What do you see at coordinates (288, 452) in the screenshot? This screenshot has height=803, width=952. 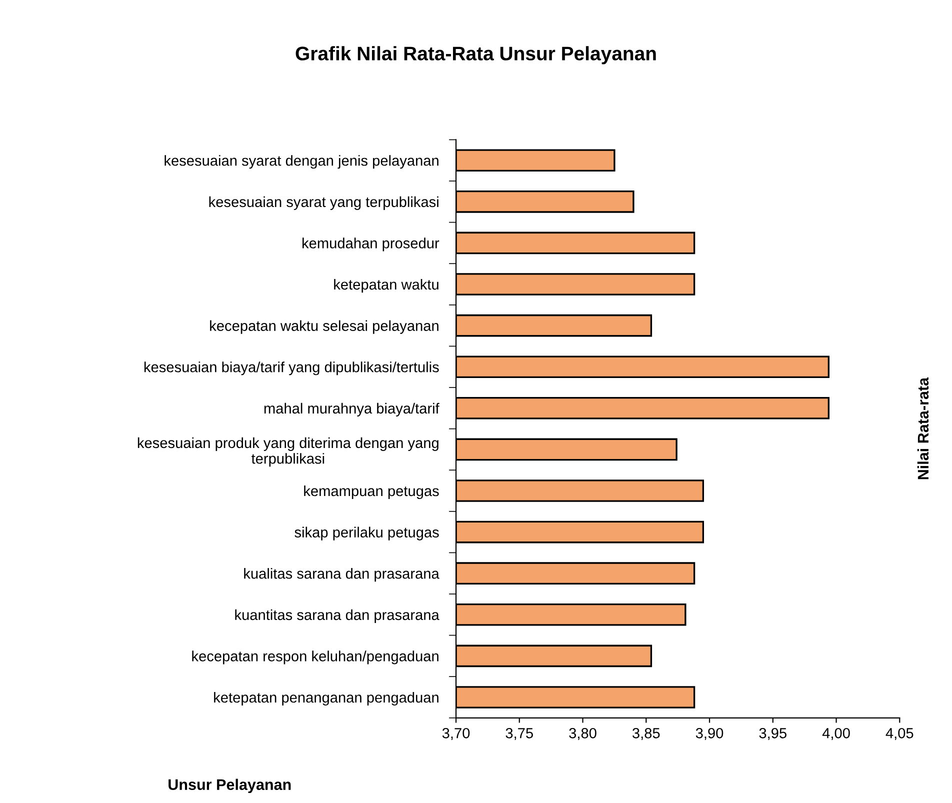 I see `y-tick-label: kesesuaian produk yang diterima dengan yang terpublikasi` at bounding box center [288, 452].